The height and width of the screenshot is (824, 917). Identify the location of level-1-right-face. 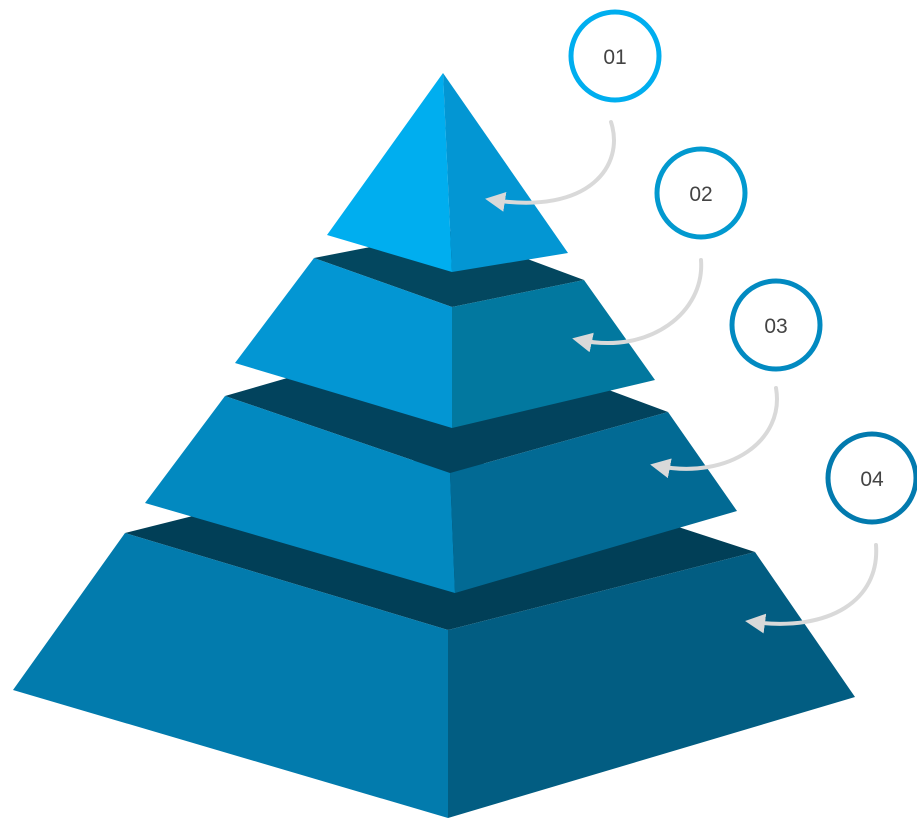
(505, 172).